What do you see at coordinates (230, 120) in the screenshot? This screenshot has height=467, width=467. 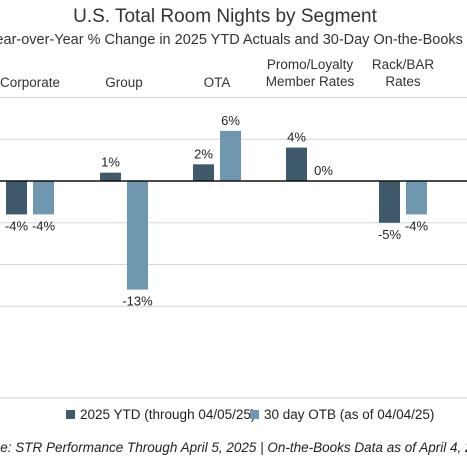 I see `data-label: 6%` at bounding box center [230, 120].